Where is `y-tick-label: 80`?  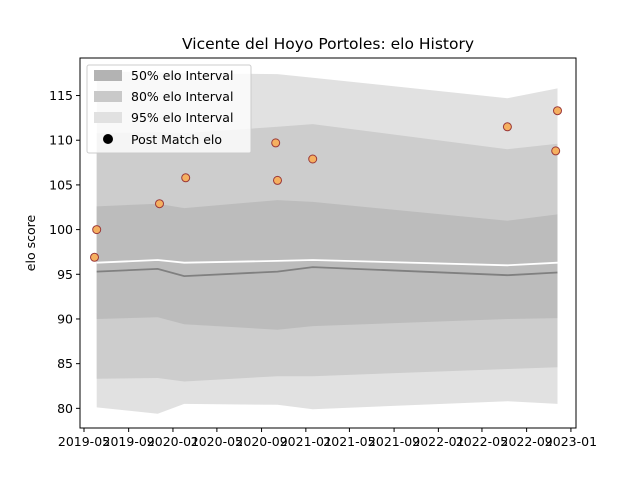 y-tick-label: 80 is located at coordinates (65, 408).